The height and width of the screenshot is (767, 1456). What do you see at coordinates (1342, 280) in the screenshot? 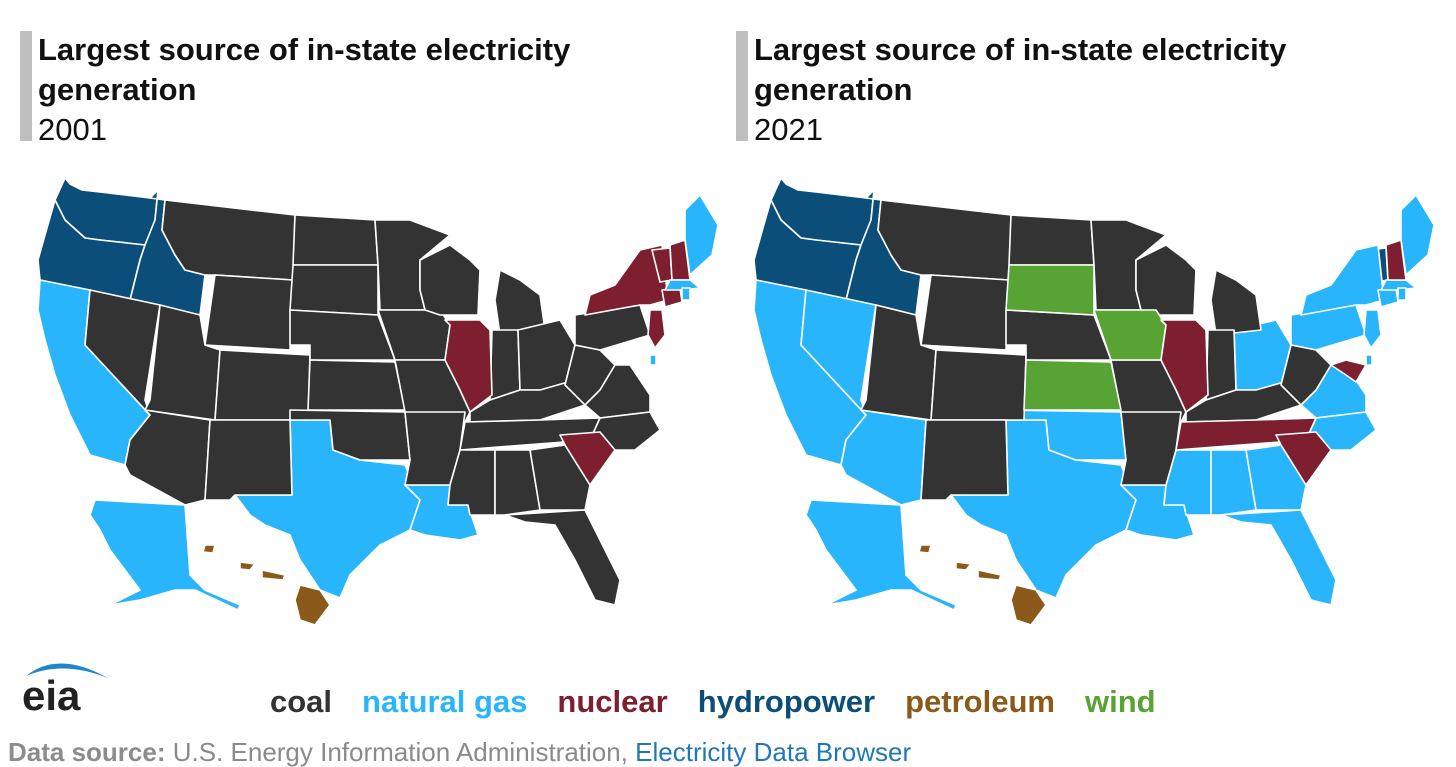
I see `state-new-york` at bounding box center [1342, 280].